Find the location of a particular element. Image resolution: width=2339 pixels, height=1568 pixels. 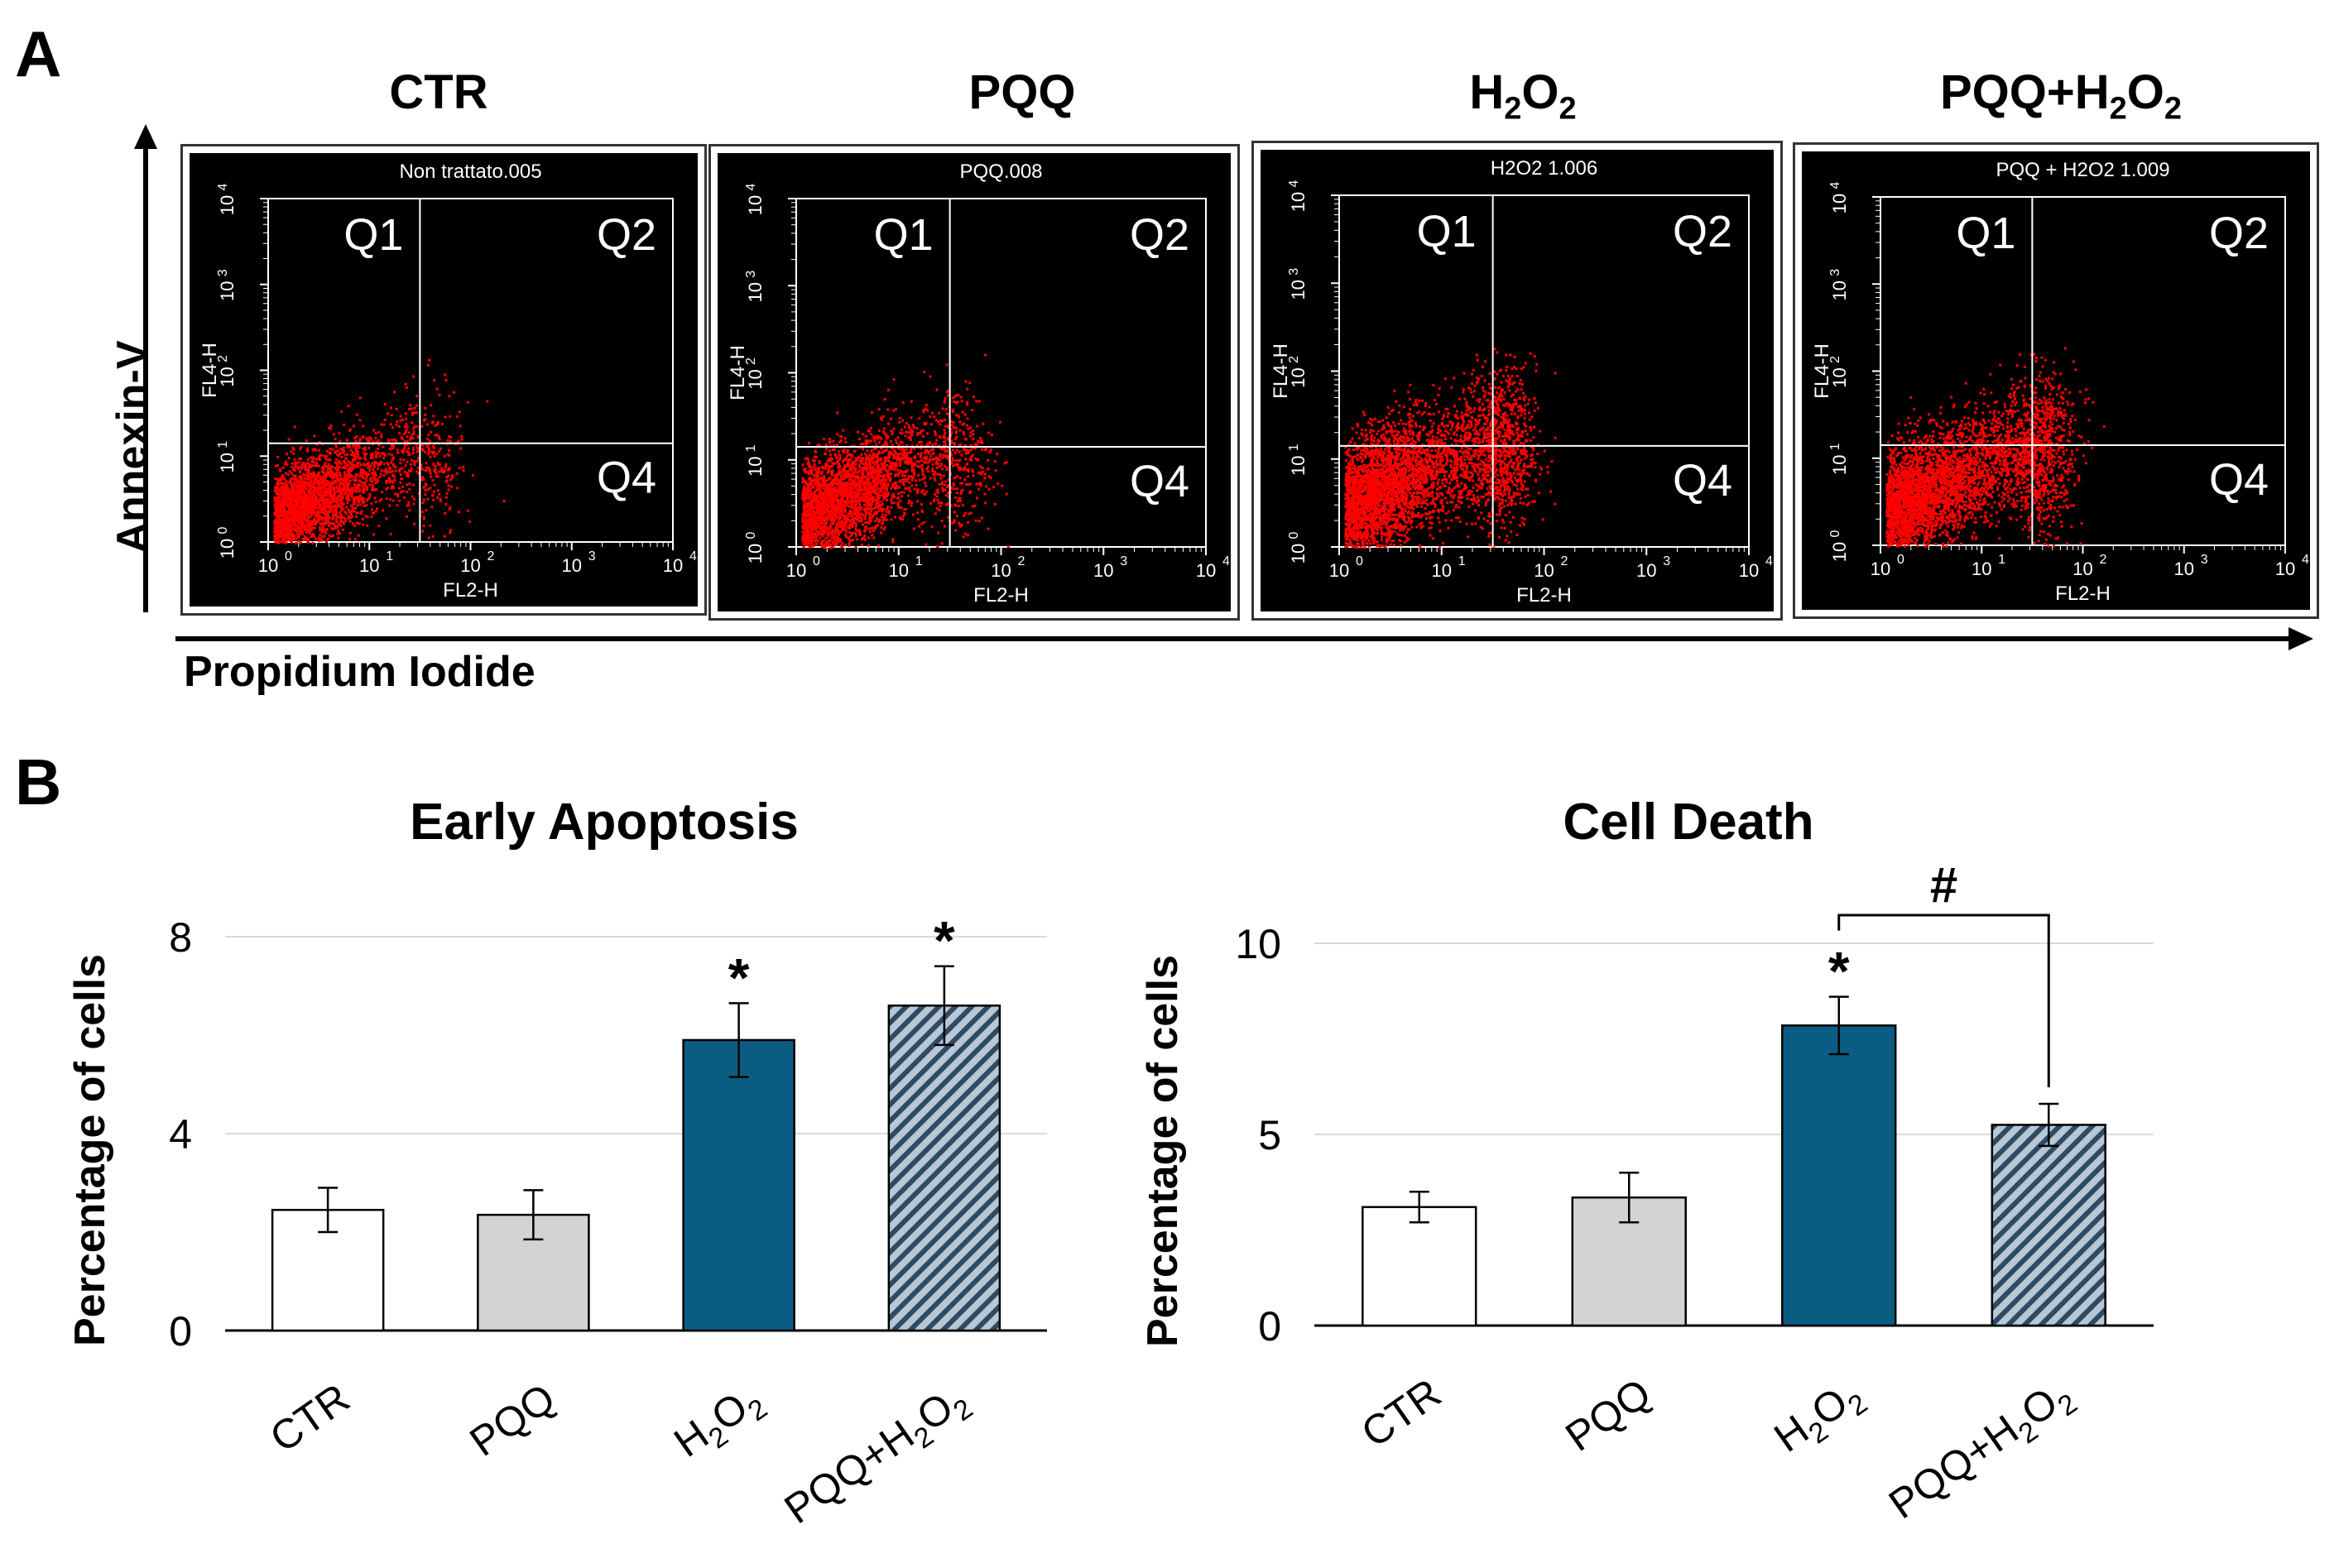

flow-title-pqq: PQQ is located at coordinates (1022, 92).